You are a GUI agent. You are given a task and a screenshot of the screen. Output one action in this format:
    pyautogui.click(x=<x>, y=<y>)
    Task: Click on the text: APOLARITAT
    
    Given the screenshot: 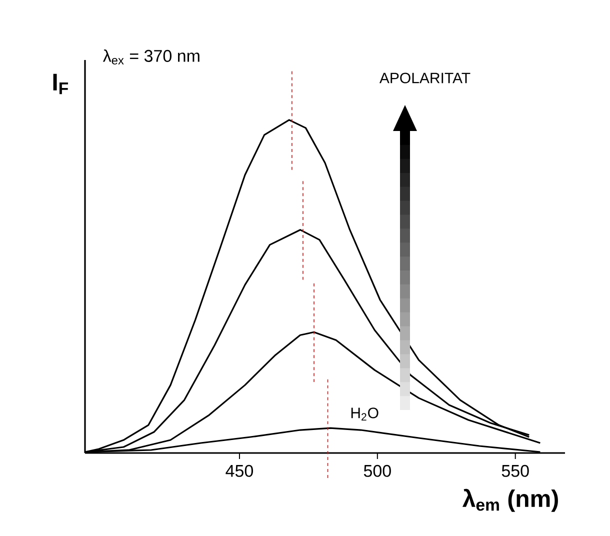 What is the action you would take?
    pyautogui.click(x=424, y=78)
    